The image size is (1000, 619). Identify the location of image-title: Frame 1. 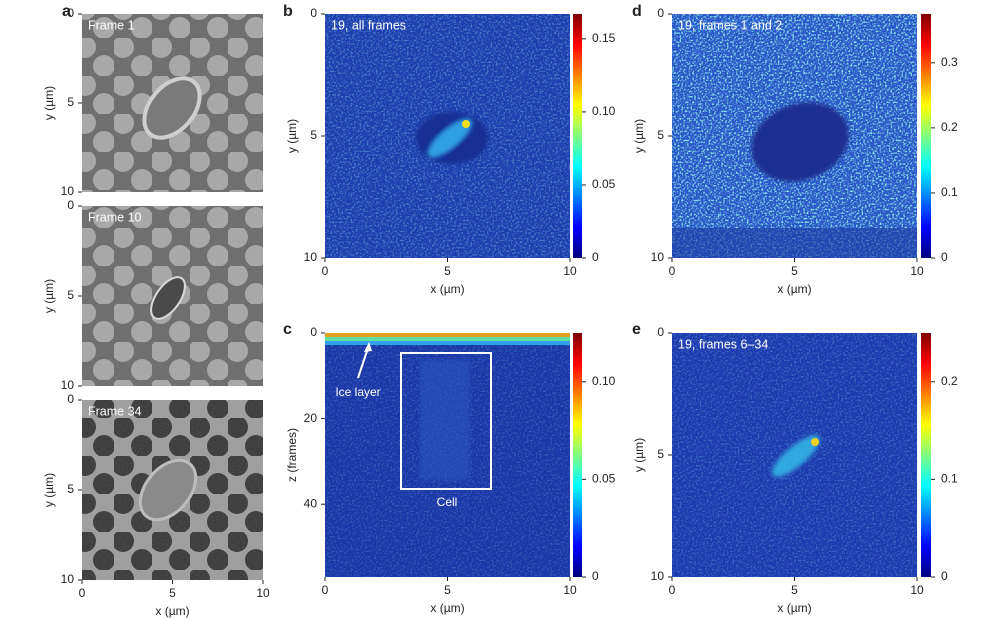
(111, 25).